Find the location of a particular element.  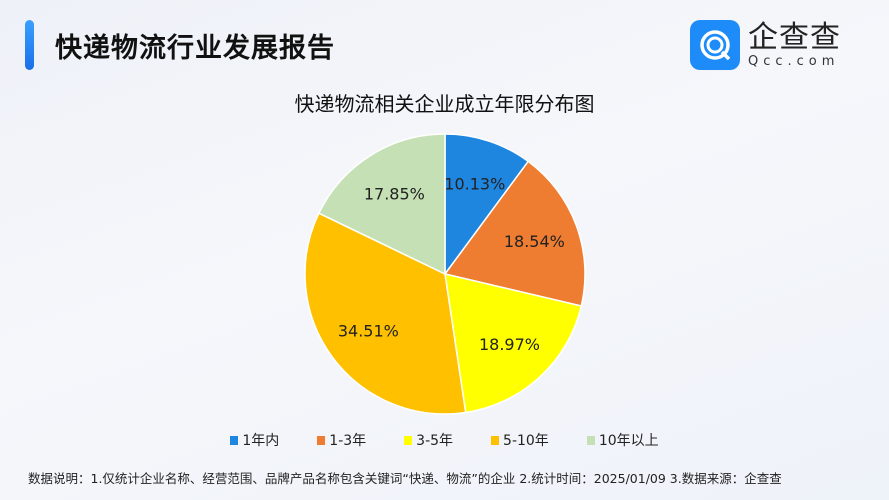

legend-label: 10年以上 is located at coordinates (628, 441).